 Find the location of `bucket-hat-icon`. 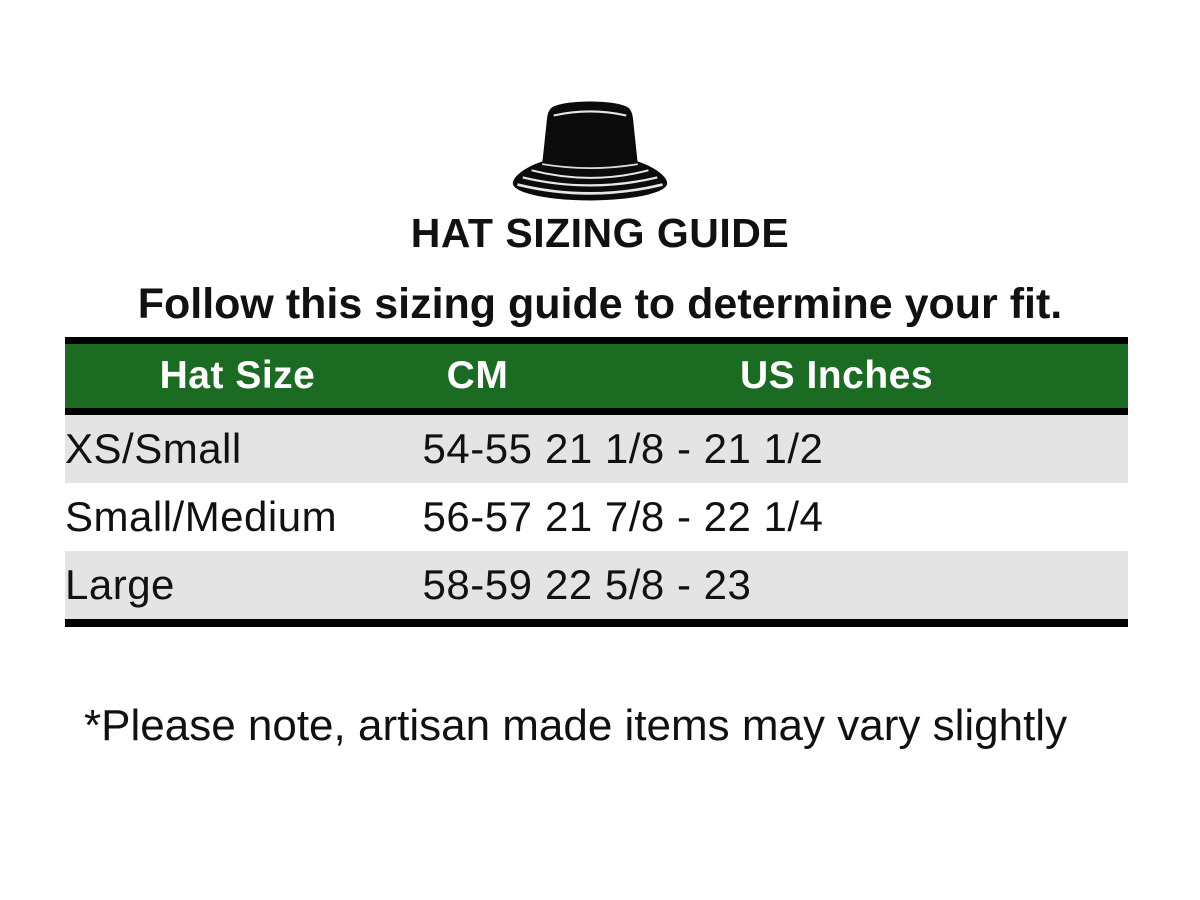

bucket-hat-icon is located at coordinates (590, 151).